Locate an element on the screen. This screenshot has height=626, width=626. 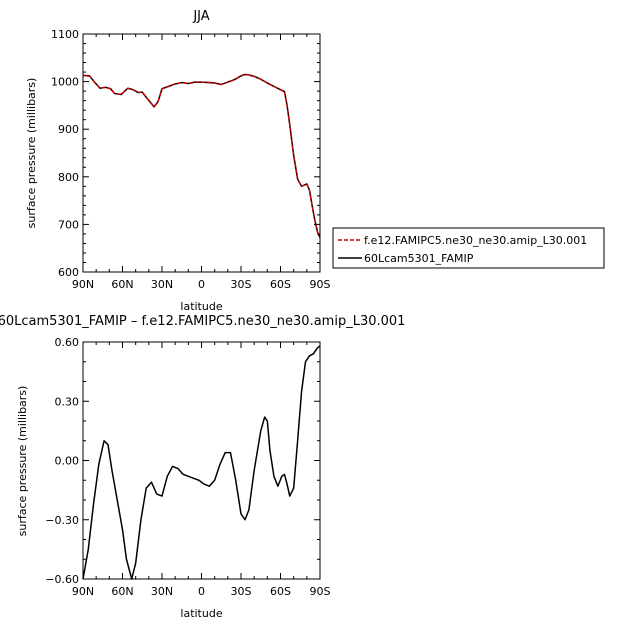
top-x-tick-label: 30S is located at coordinates (241, 284).